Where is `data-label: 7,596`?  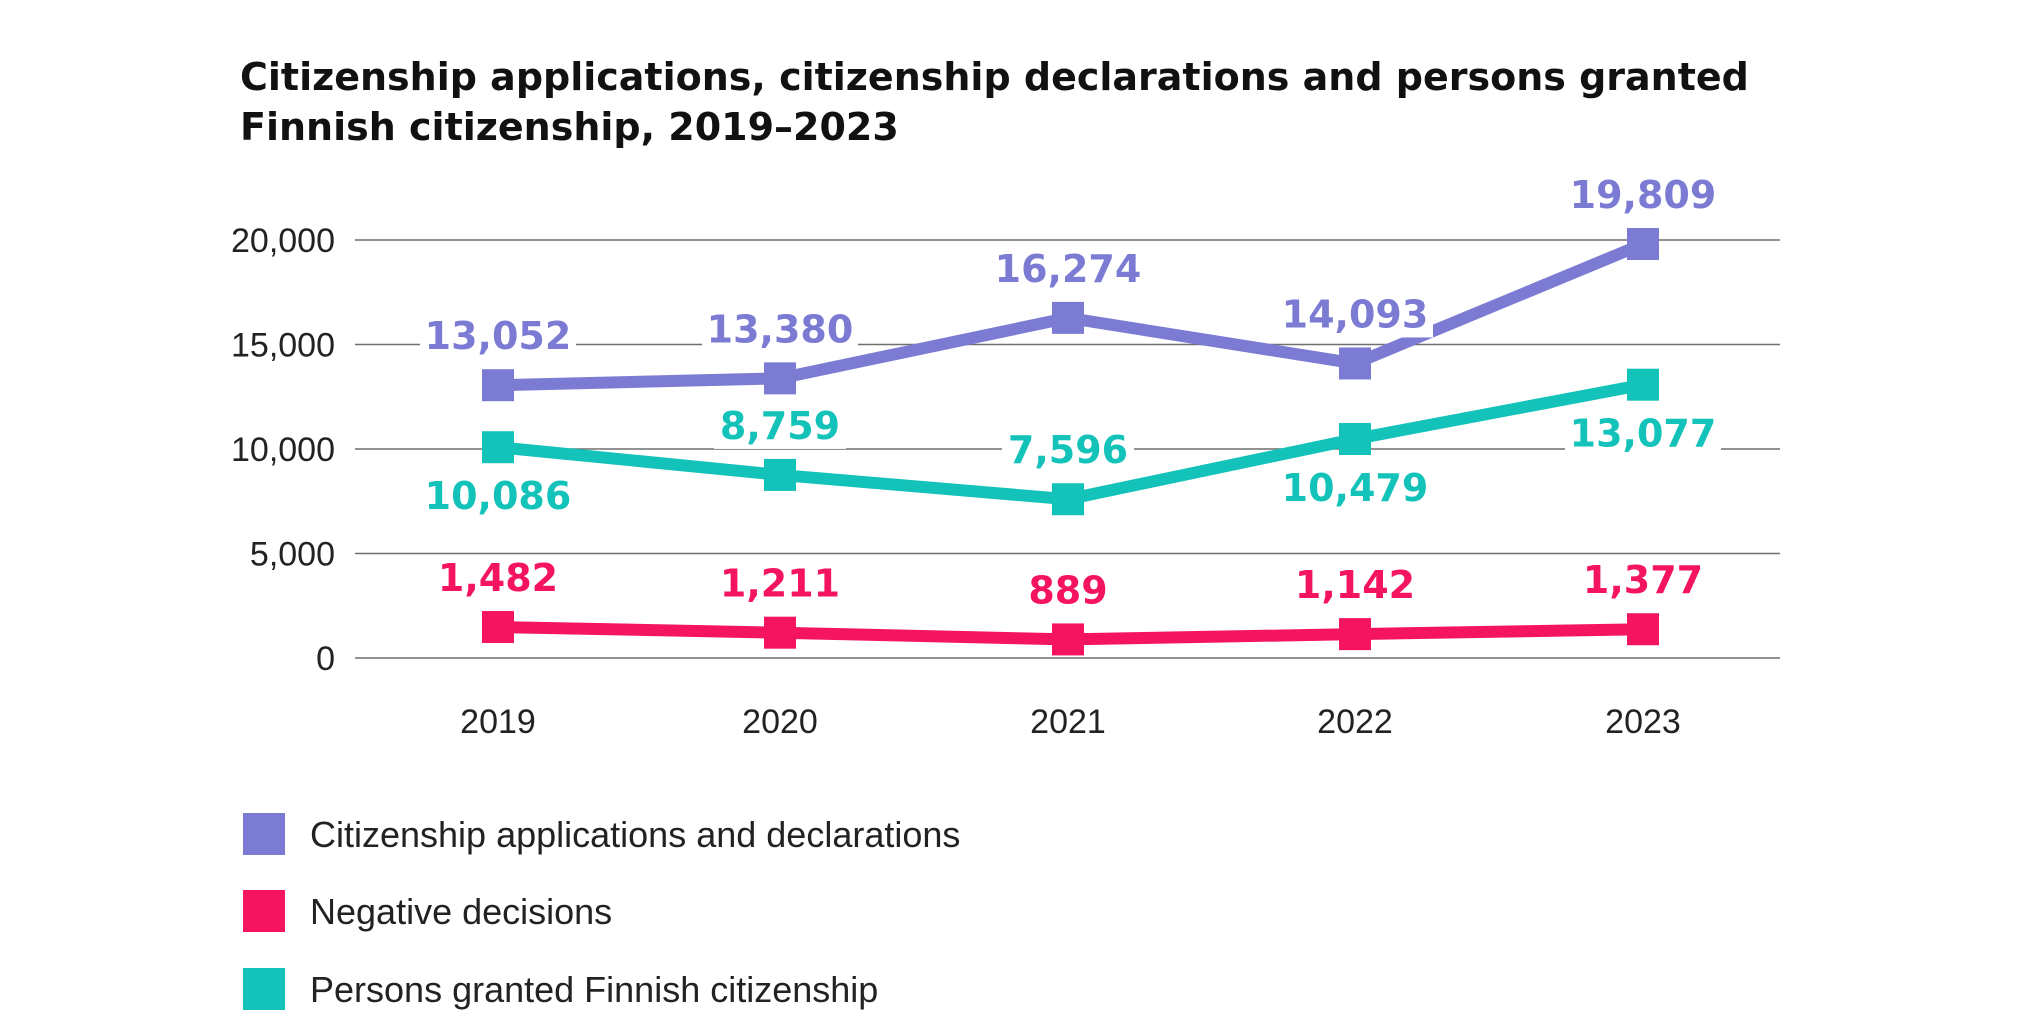 data-label: 7,596 is located at coordinates (1068, 450).